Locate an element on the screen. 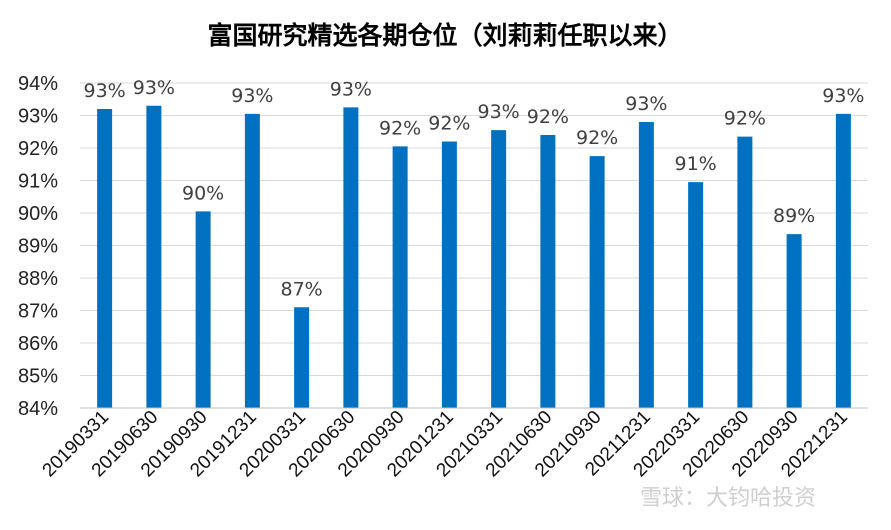 The image size is (891, 530). y-tick-label: 93% is located at coordinates (38, 117).